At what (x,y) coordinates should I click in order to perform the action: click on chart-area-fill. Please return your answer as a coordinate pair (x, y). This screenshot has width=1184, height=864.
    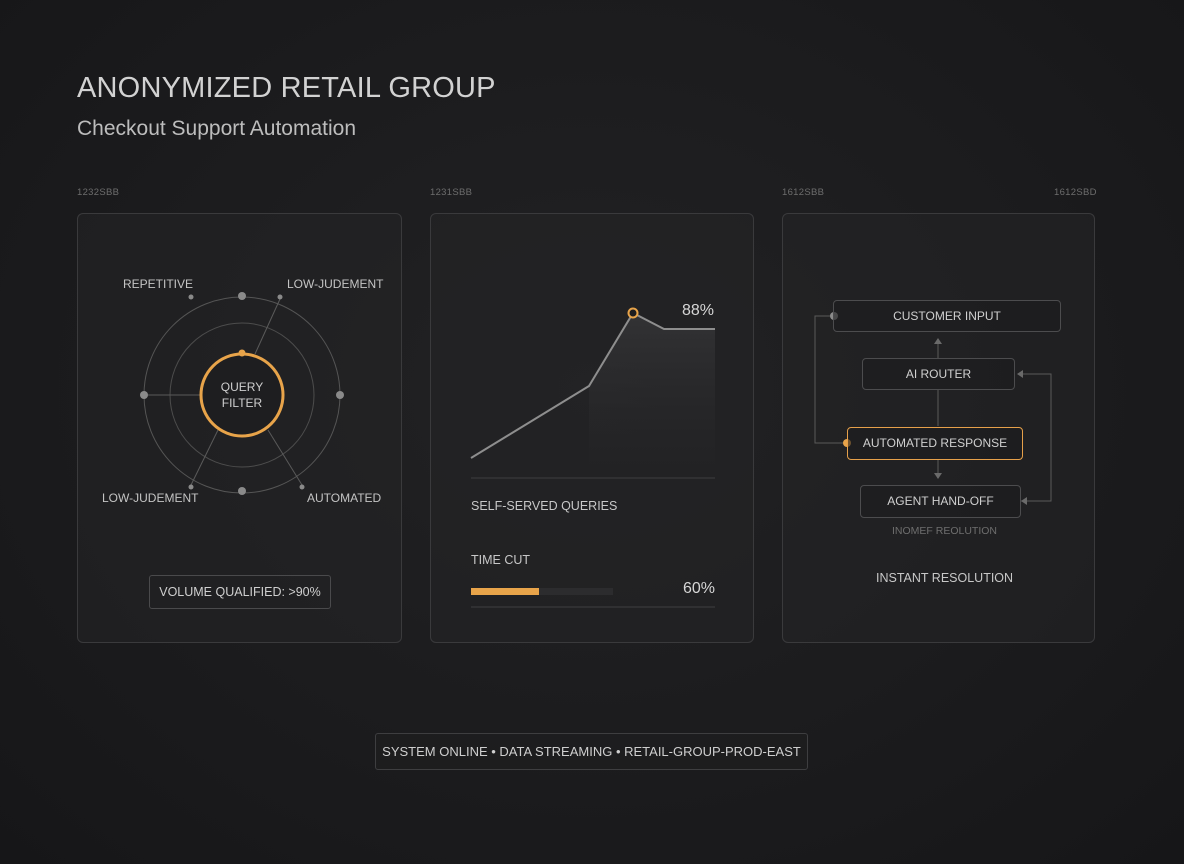
    Looking at the image, I should click on (652, 395).